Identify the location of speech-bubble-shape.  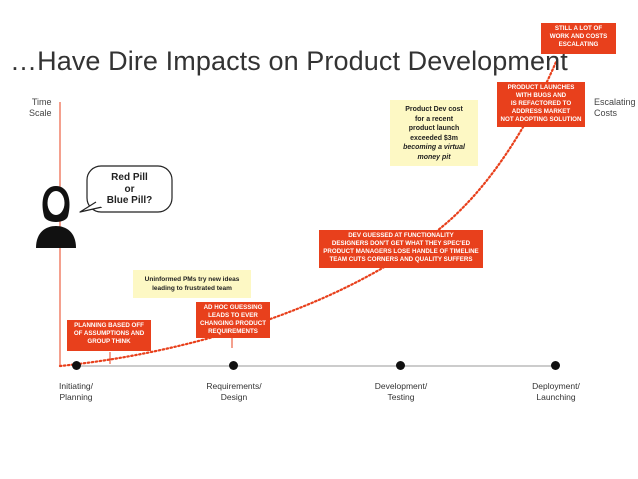
(126, 189).